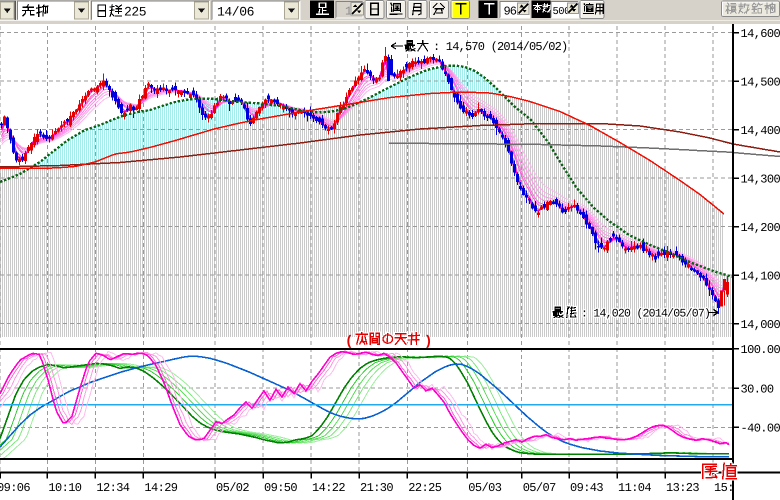  What do you see at coordinates (760, 228) in the screenshot?
I see `svg-text: 14,200` at bounding box center [760, 228].